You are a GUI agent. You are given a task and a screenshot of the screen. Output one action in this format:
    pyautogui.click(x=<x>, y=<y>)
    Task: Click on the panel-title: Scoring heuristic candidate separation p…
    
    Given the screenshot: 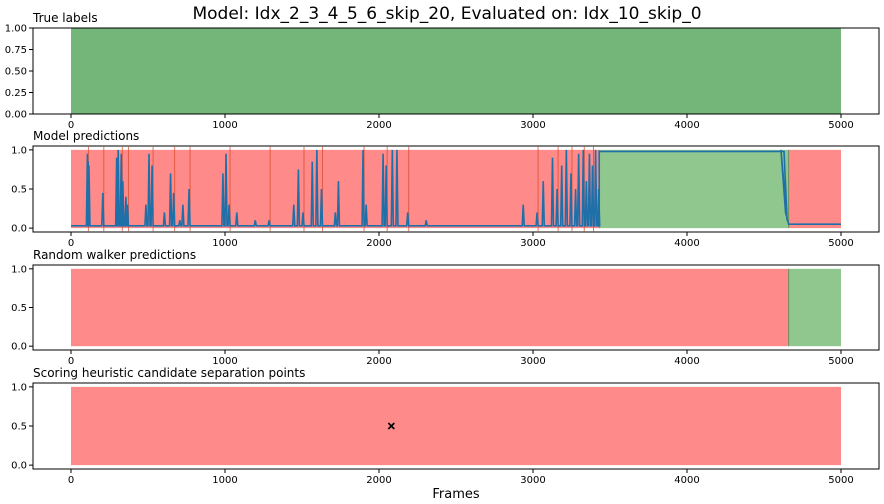 What is the action you would take?
    pyautogui.click(x=169, y=373)
    